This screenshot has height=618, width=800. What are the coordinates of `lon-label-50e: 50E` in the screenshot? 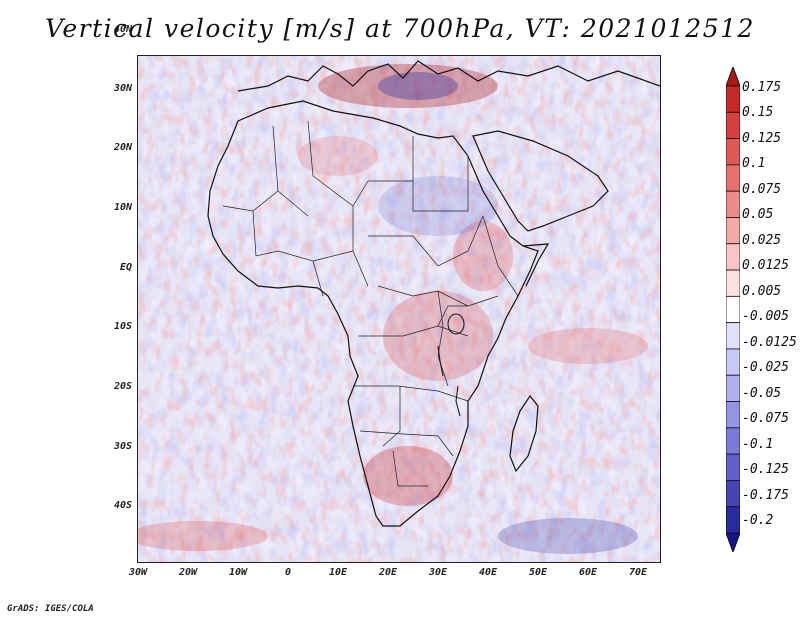 It's located at (538, 572).